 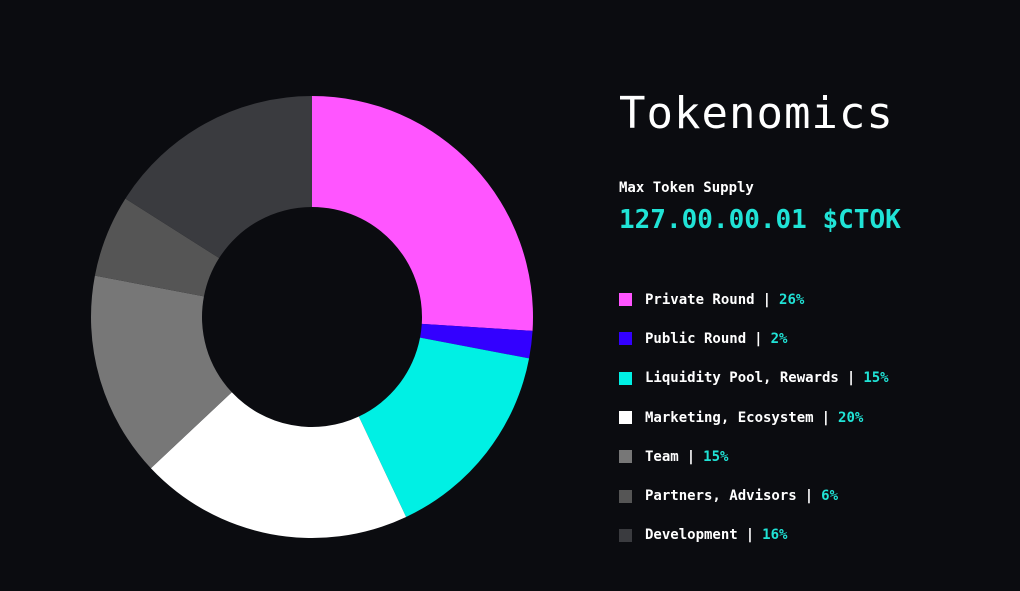 I want to click on donut-slice-private-round, so click(x=422, y=213).